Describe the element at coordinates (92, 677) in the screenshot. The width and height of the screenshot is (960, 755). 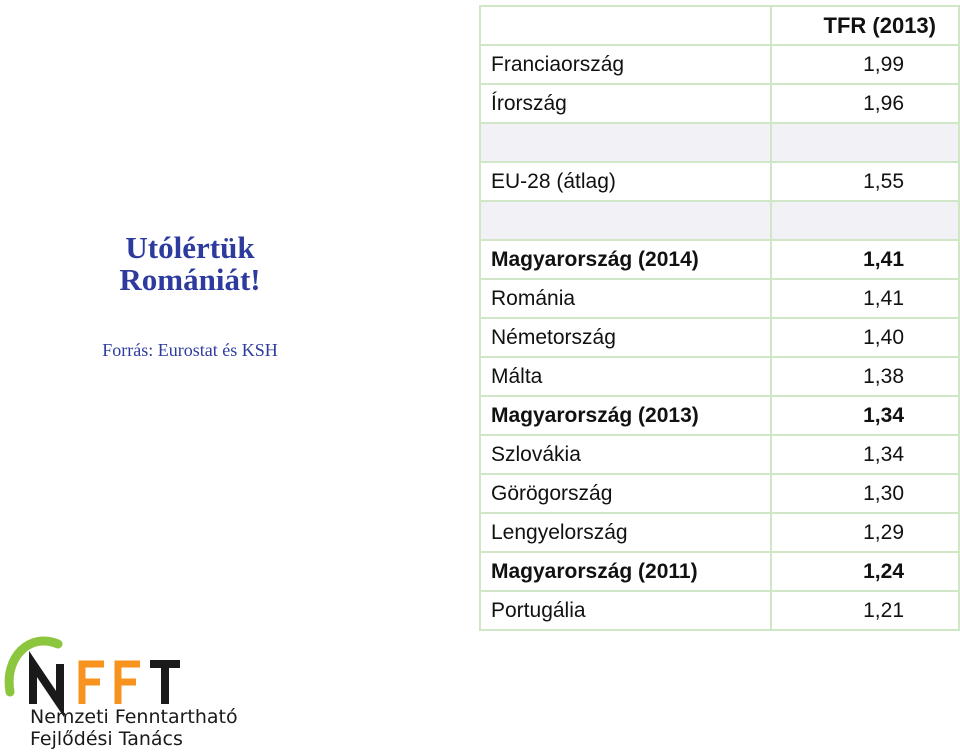
I see `nfft-logo-icon` at that location.